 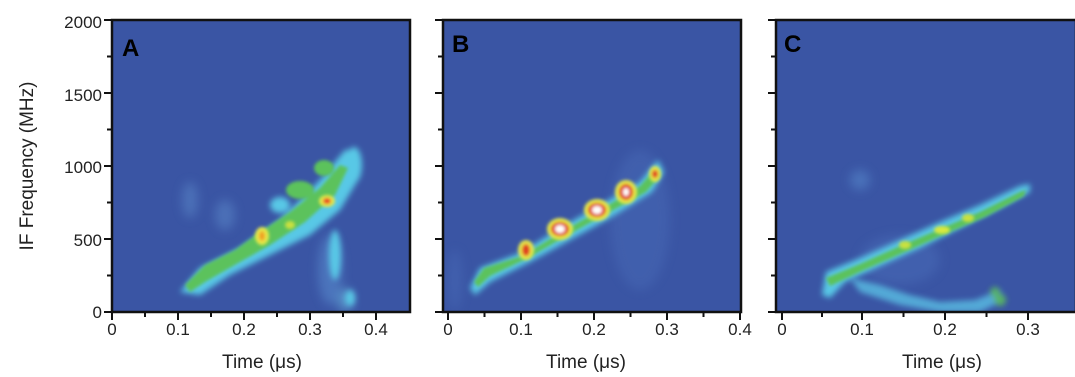 I want to click on y-tick-label: 1500, so click(x=83, y=95).